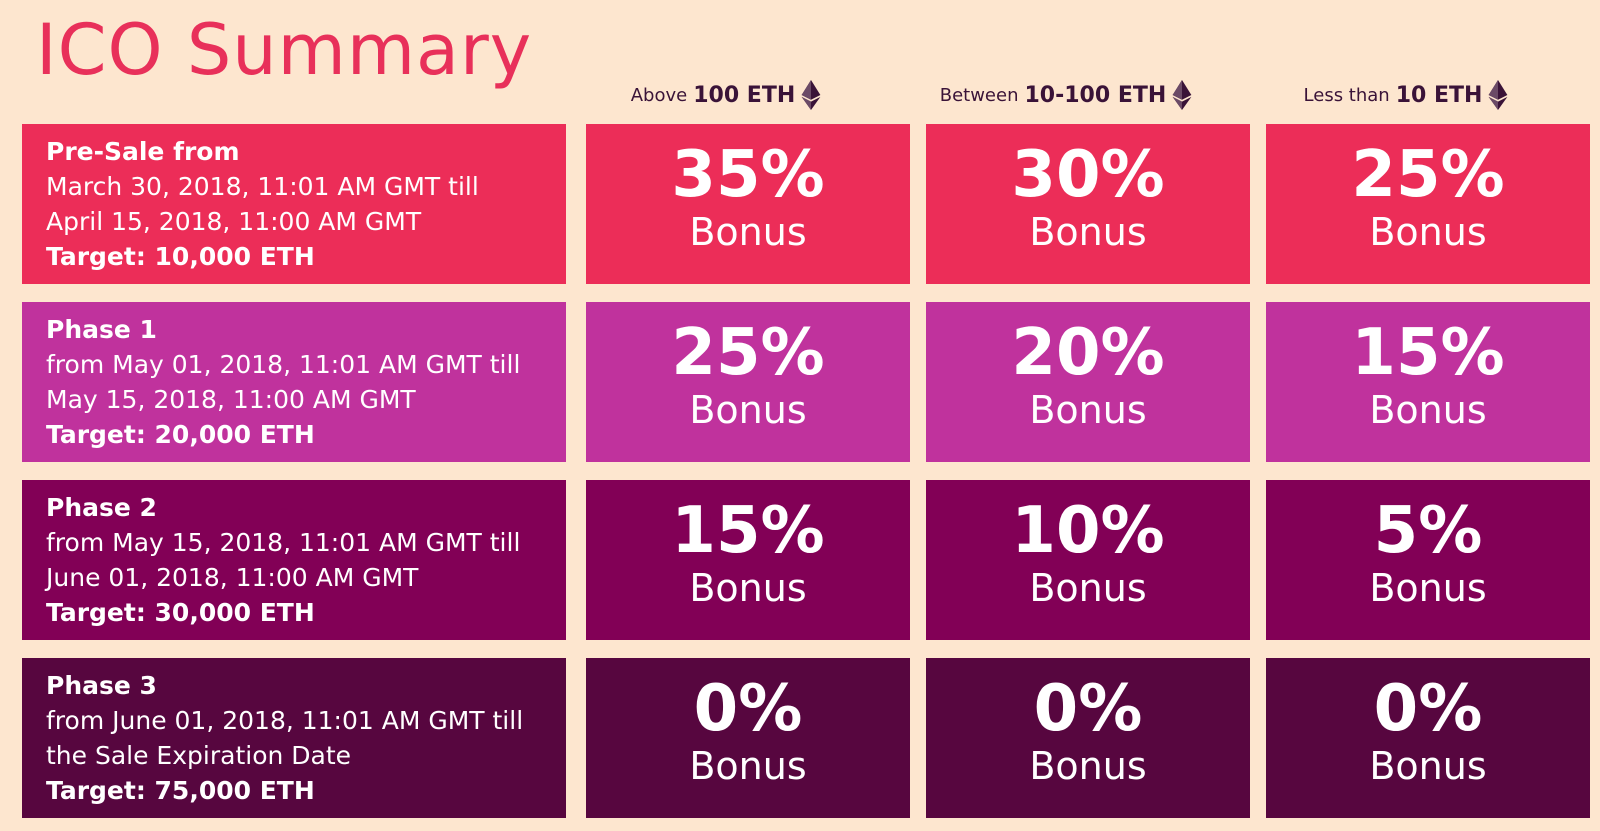 This screenshot has width=1600, height=831. I want to click on phase-start-date: from May 15, 2018, 11:01 AM GMT till, so click(283, 542).